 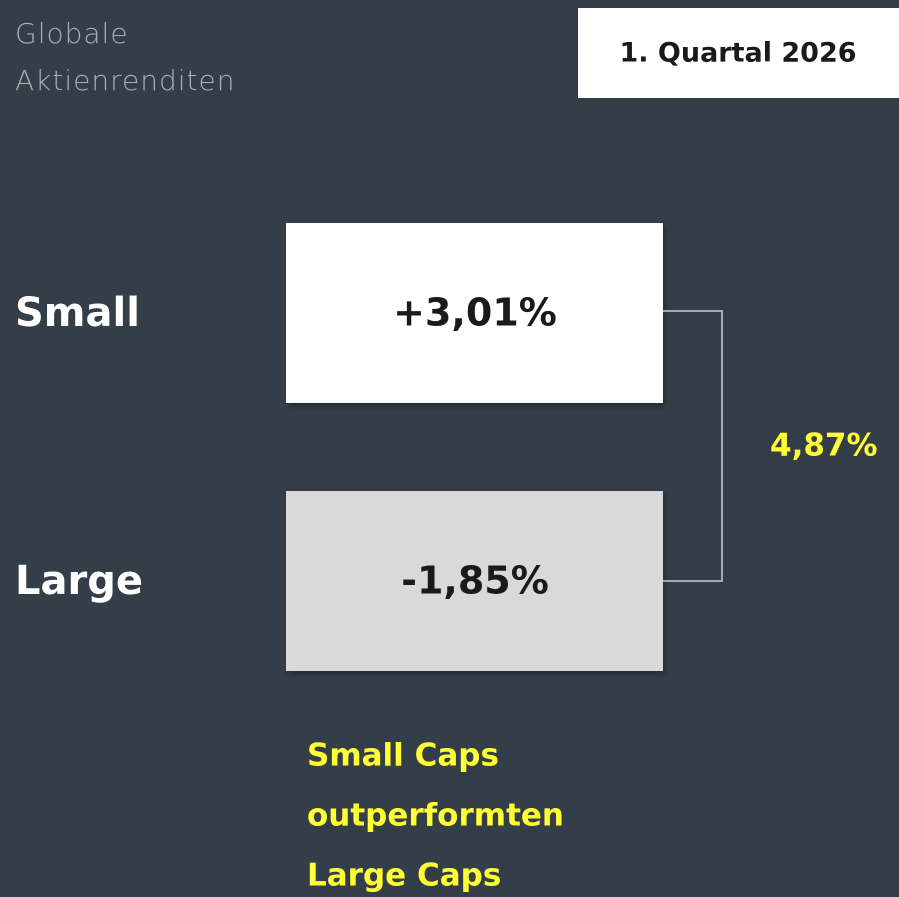 What do you see at coordinates (72, 33) in the screenshot?
I see `title-line: Globale` at bounding box center [72, 33].